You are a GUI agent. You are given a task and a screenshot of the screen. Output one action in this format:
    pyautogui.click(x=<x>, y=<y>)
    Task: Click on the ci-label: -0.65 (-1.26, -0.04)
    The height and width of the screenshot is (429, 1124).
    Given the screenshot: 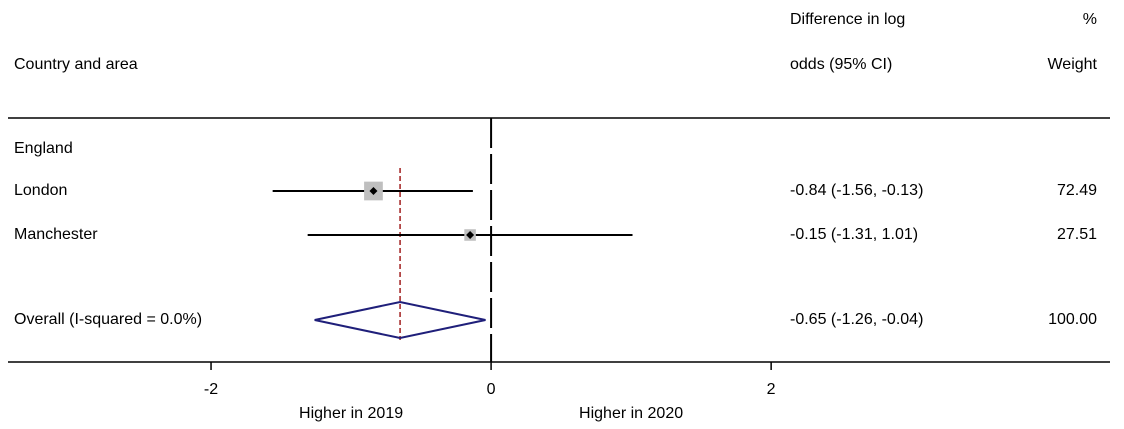 What is the action you would take?
    pyautogui.click(x=856, y=319)
    